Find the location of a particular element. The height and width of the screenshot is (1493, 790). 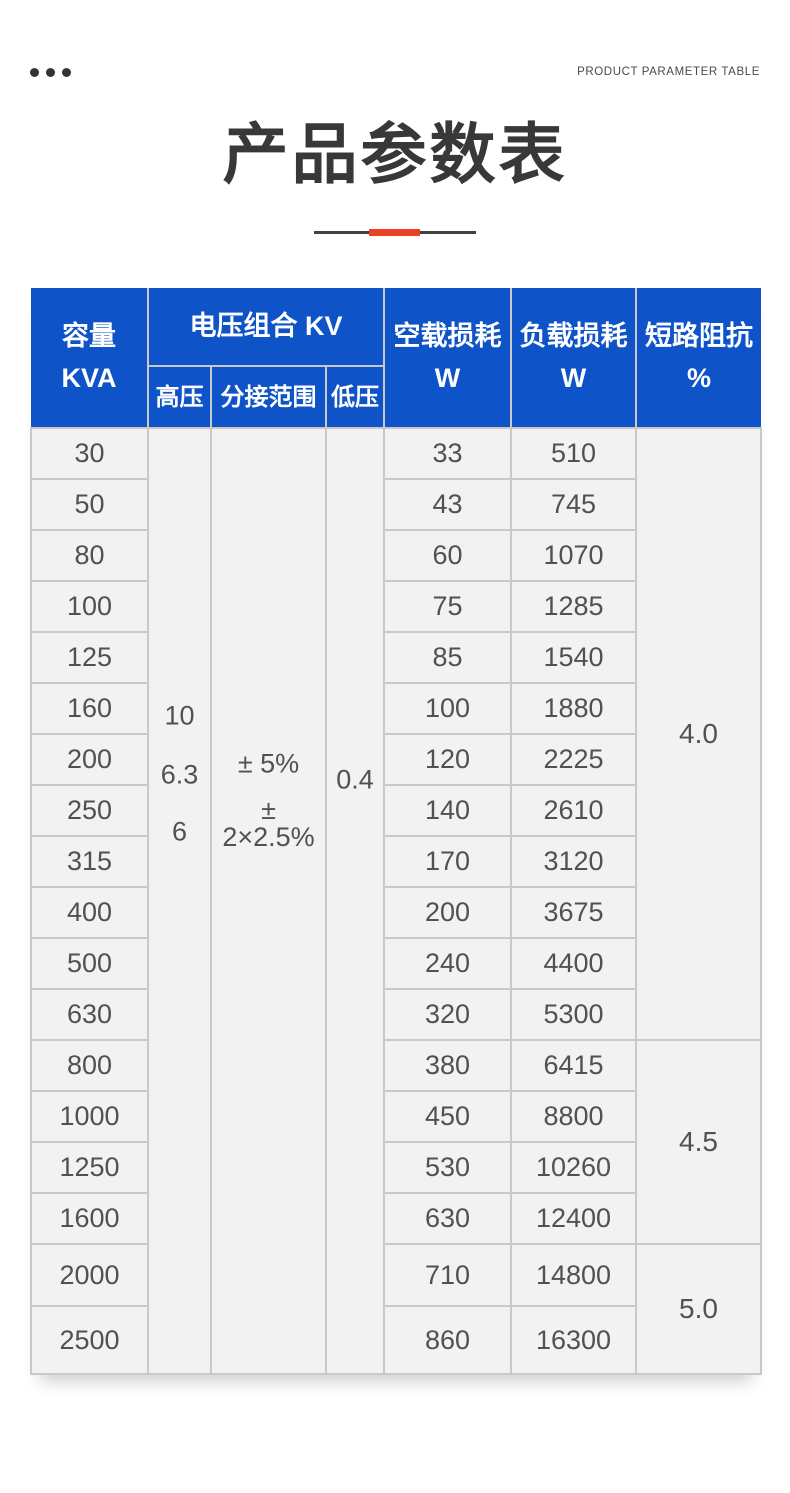

no-load-loss-cell: 85 is located at coordinates (447, 658).